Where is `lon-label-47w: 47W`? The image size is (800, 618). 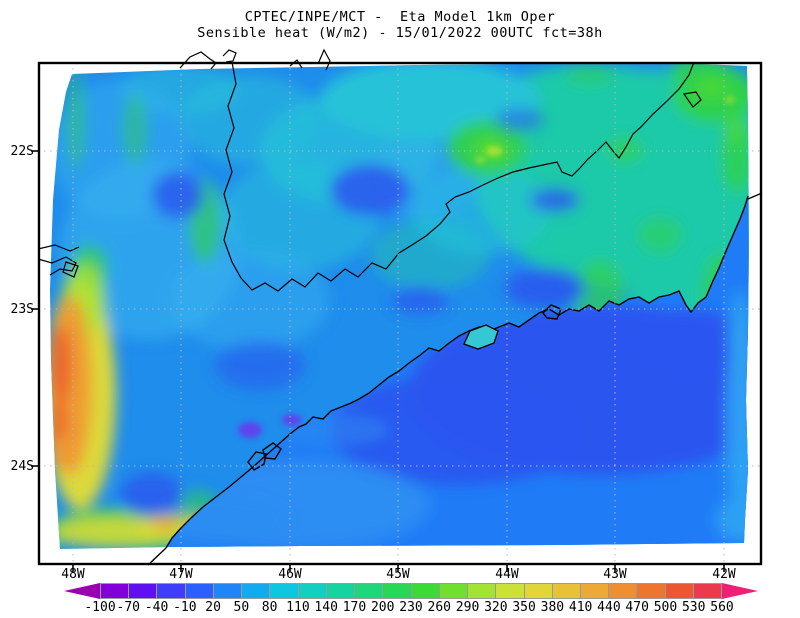
lon-label-47w: 47W is located at coordinates (181, 574).